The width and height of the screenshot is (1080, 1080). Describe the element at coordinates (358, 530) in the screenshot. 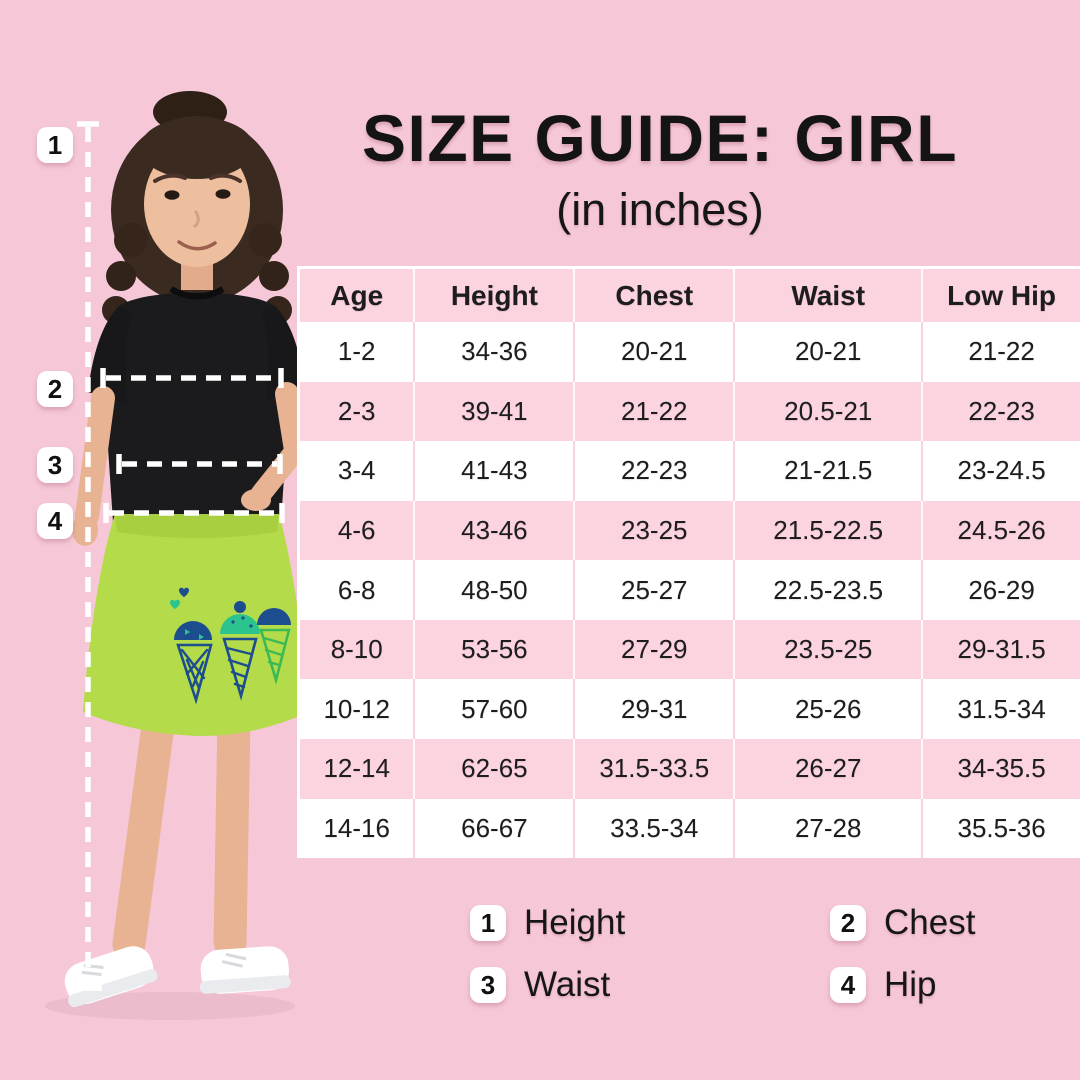

I see `table-cell: 4-6` at that location.